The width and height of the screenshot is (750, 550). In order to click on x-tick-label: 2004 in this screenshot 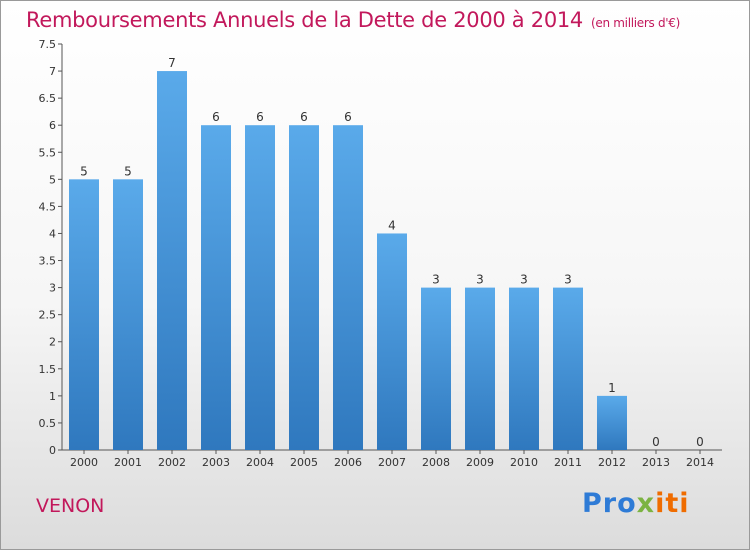, I will do `click(260, 462)`.